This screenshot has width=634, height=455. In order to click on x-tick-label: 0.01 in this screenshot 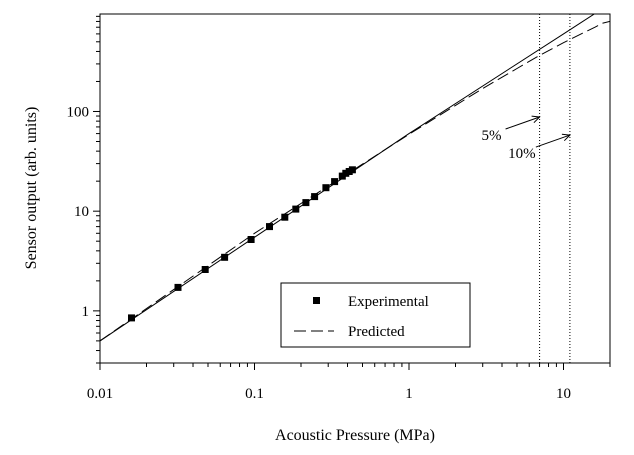, I will do `click(100, 394)`.